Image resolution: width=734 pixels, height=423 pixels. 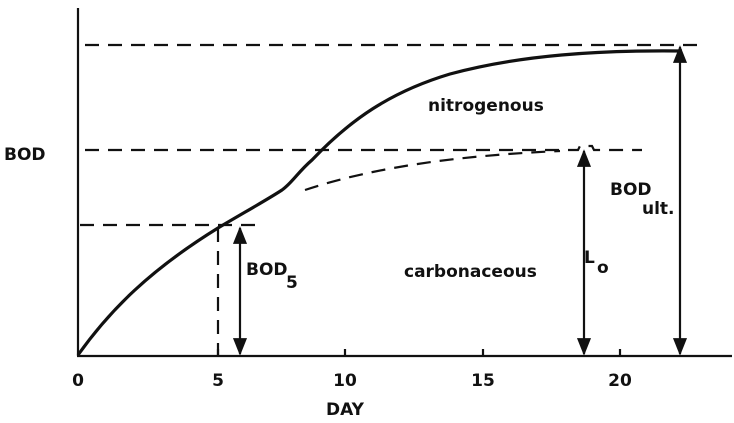 I want to click on bod-ult-label: BOD, so click(x=631, y=190).